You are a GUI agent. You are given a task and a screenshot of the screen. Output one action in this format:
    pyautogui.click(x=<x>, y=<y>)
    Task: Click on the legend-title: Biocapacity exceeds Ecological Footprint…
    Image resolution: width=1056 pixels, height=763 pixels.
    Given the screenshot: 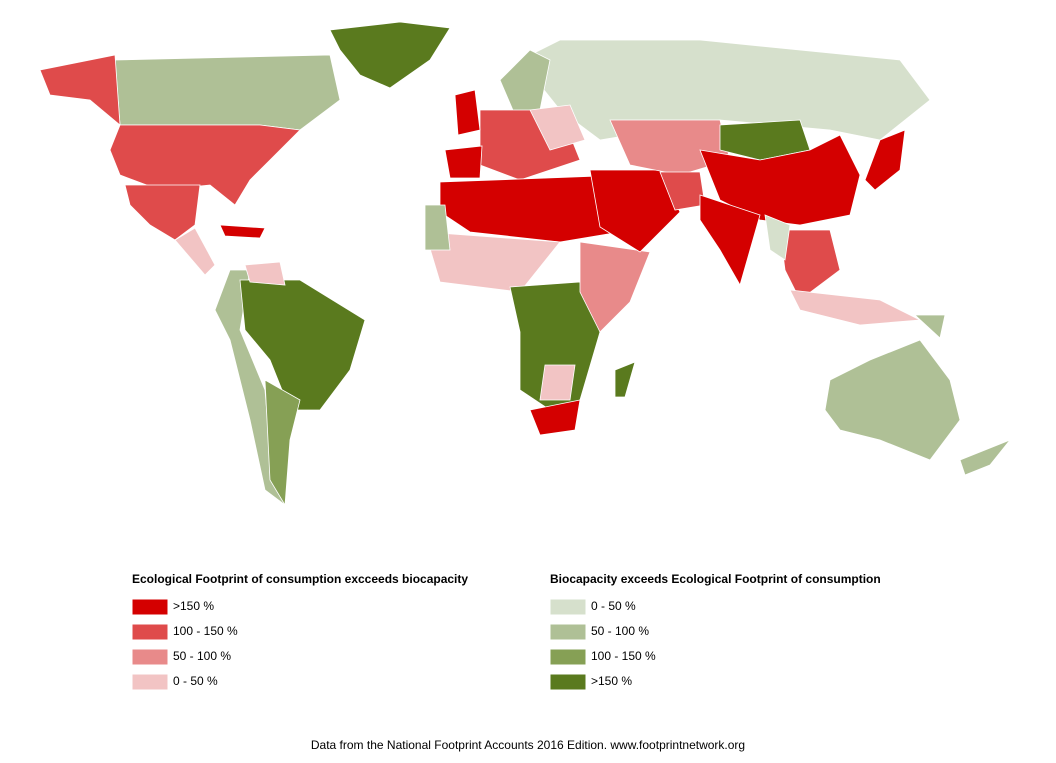 What is the action you would take?
    pyautogui.click(x=715, y=579)
    